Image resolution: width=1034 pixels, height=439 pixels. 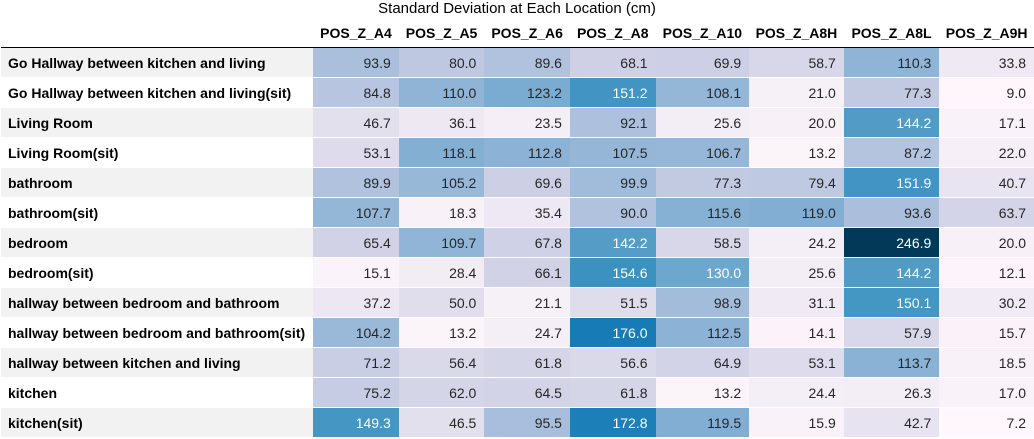 What do you see at coordinates (527, 422) in the screenshot?
I see `heatmap-cell: 95.5` at bounding box center [527, 422].